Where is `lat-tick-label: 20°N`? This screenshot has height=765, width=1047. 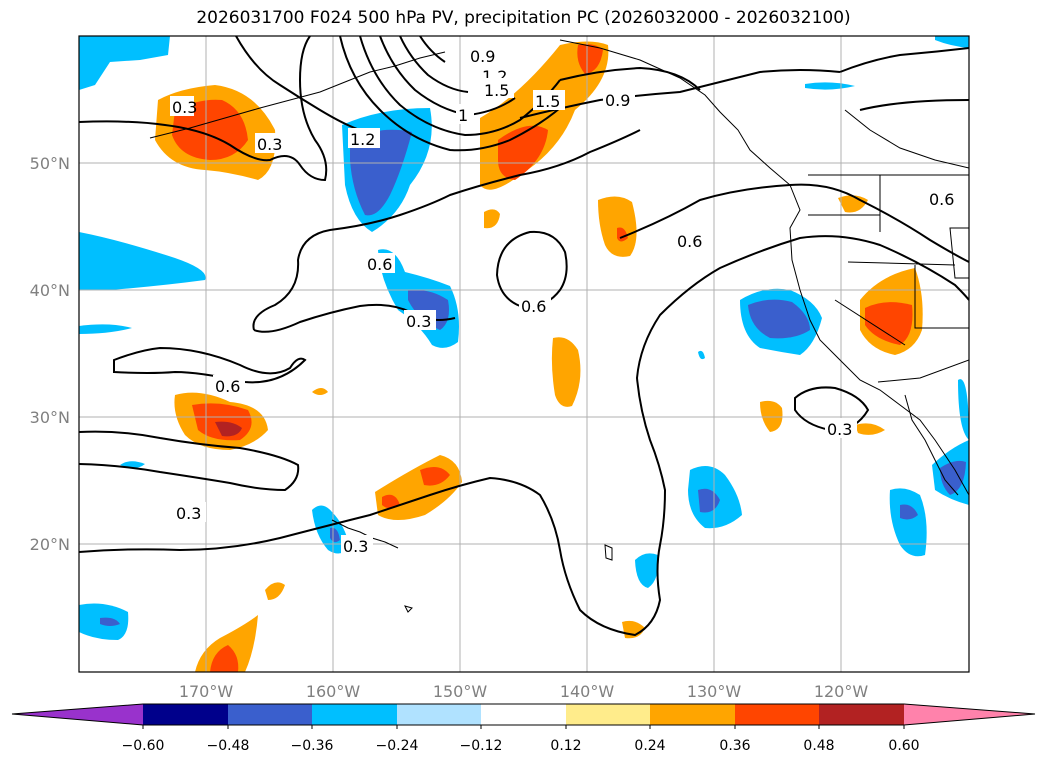 lat-tick-label: 20°N is located at coordinates (50, 544).